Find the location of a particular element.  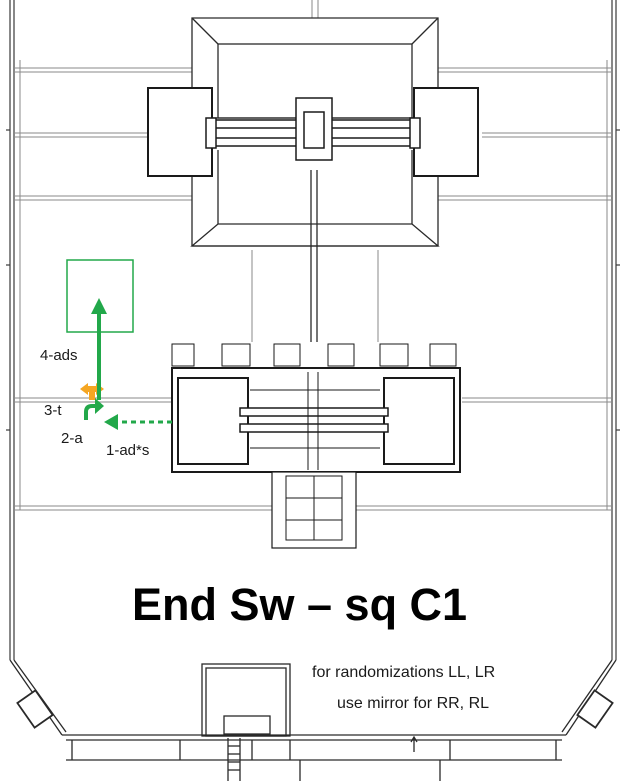

step-1-arrow is located at coordinates (138, 422).